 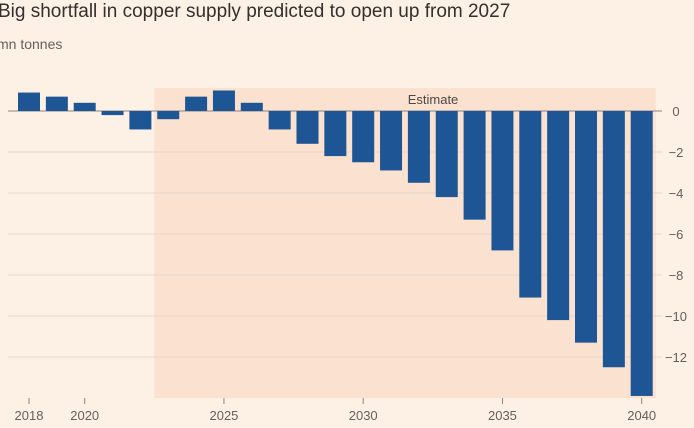 What do you see at coordinates (84, 415) in the screenshot?
I see `x-tick-label: 2020` at bounding box center [84, 415].